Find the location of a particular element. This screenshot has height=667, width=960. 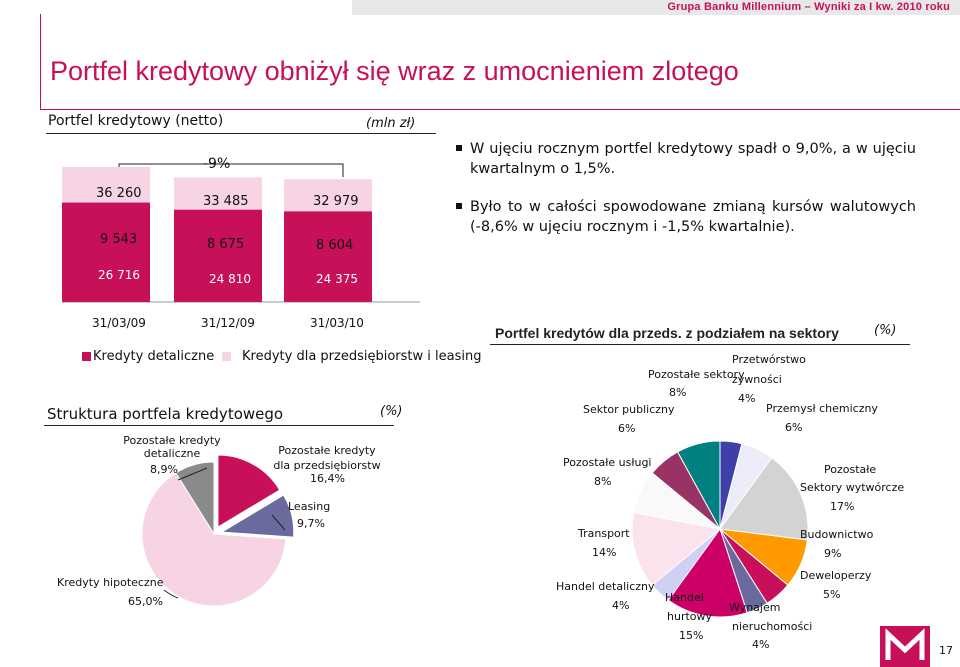

pie2-unit: (%) is located at coordinates (885, 330).